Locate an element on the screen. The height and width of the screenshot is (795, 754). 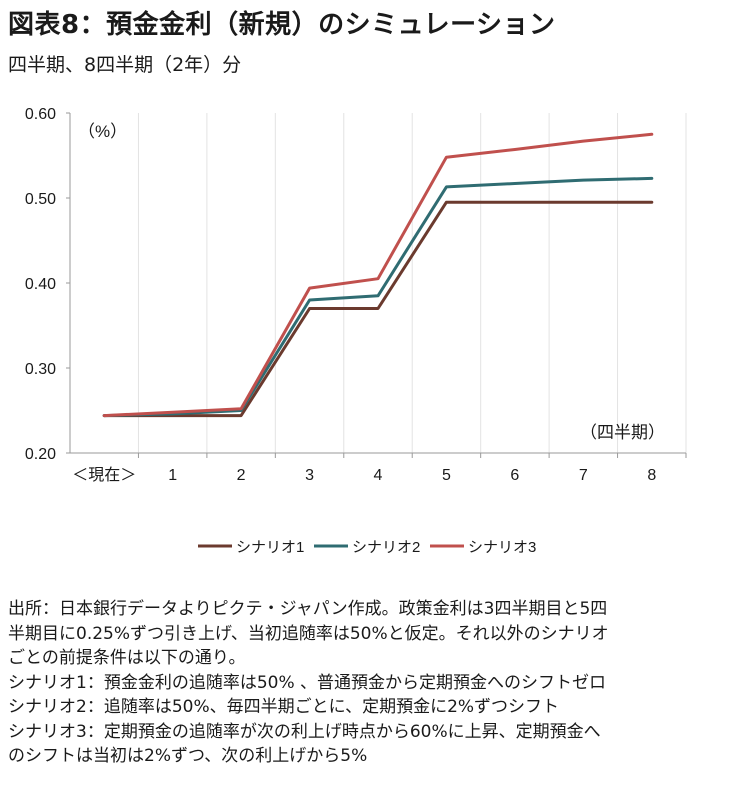
x-tick-labels: ＜現在＞ 1 2 3 4 5 6 7 8 is located at coordinates (379, 468).